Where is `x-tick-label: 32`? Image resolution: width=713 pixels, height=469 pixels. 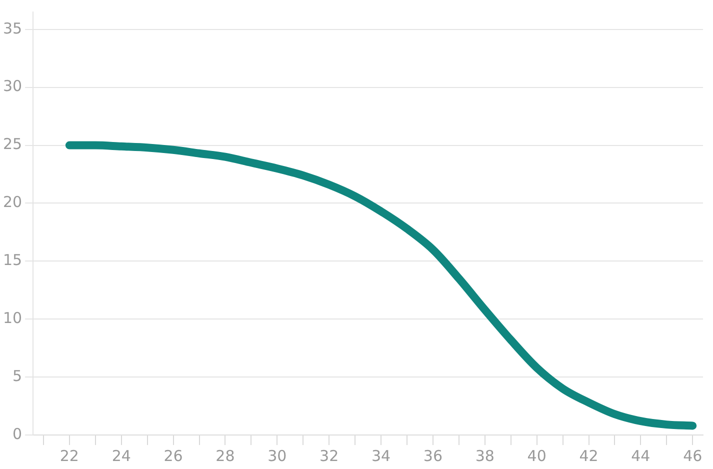 x-tick-label: 32 is located at coordinates (329, 455).